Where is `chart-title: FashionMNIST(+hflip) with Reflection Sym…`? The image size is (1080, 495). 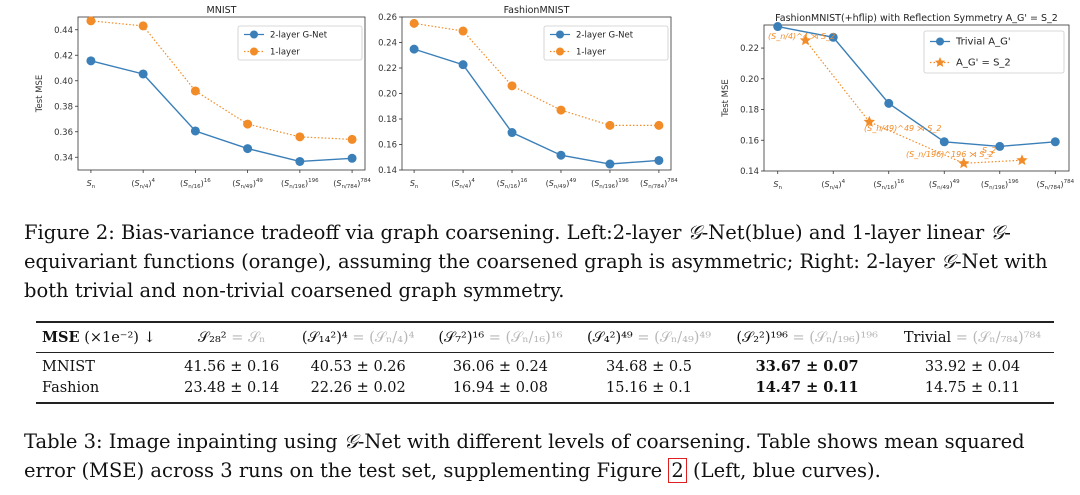 chart-title: FashionMNIST(+hflip) with Reflection Sym… is located at coordinates (916, 18).